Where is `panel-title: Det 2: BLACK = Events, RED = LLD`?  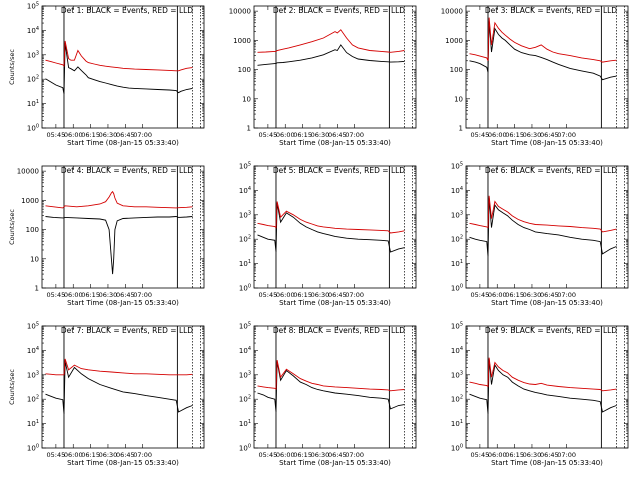 panel-title: Det 2: BLACK = Events, RED = LLD is located at coordinates (339, 10).